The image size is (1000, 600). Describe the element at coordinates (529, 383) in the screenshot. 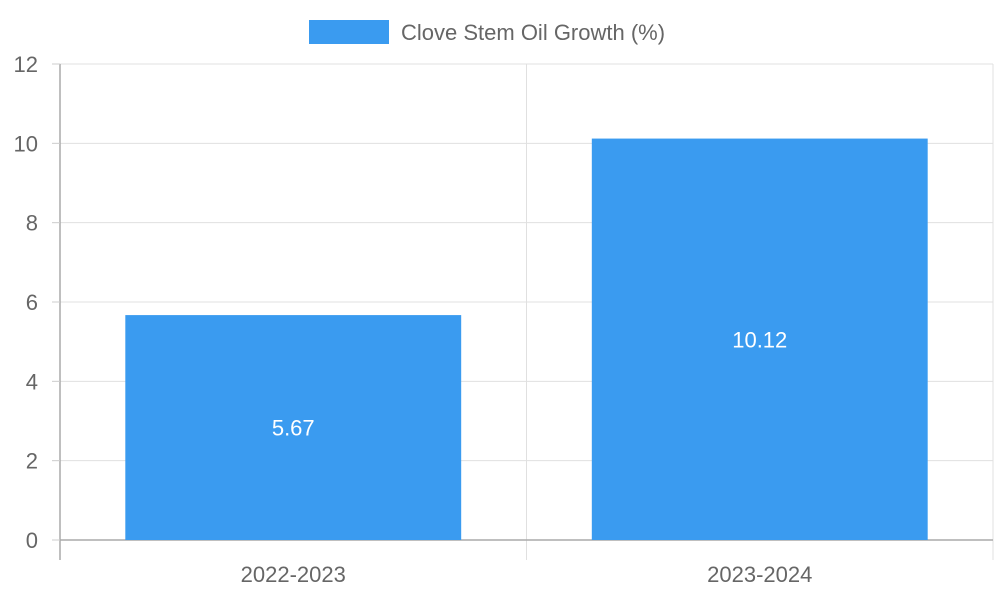

I see `data-labels: 5.67 10.12` at that location.